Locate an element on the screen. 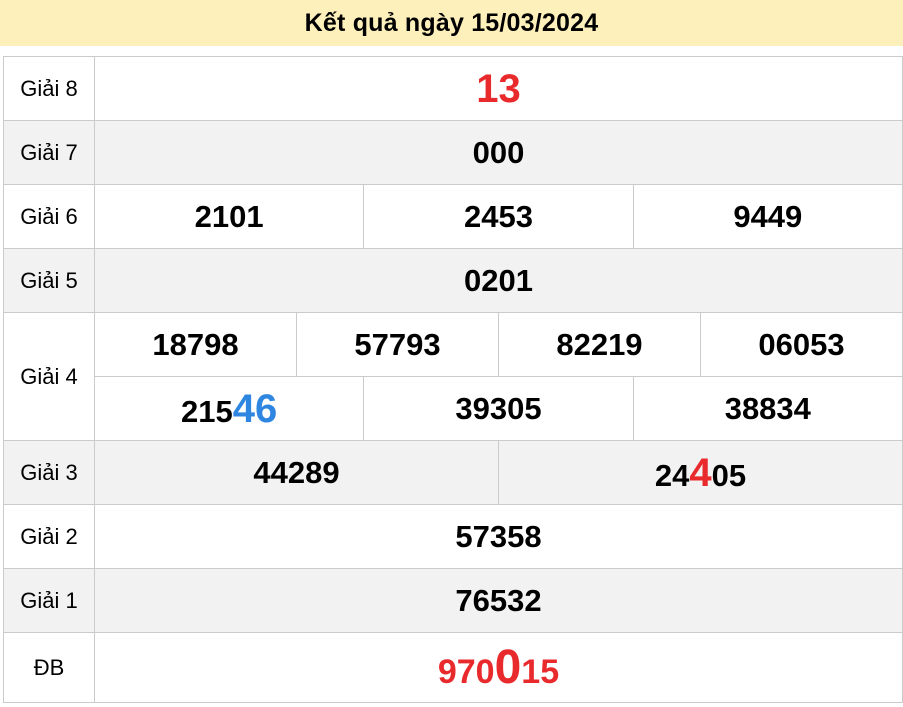  prize-cell: 24405 is located at coordinates (700, 472).